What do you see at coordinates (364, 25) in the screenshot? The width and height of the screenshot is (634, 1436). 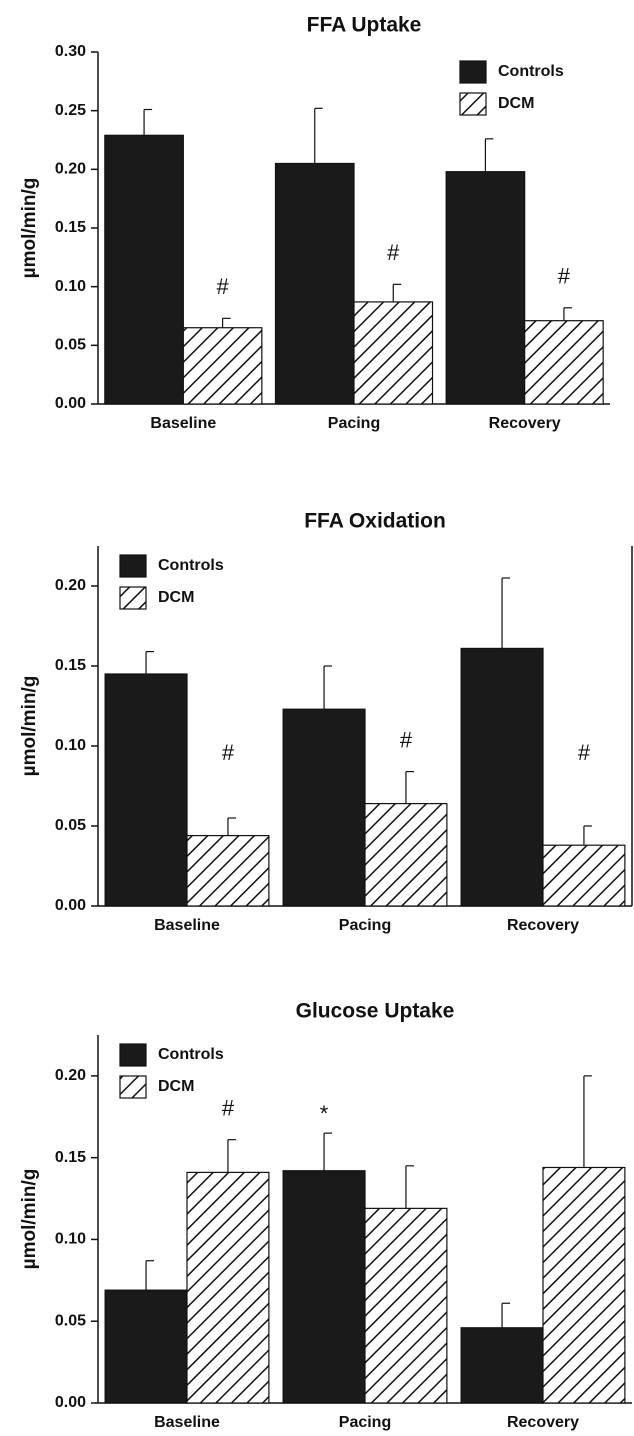 I see `chart-title: FFA Uptake` at bounding box center [364, 25].